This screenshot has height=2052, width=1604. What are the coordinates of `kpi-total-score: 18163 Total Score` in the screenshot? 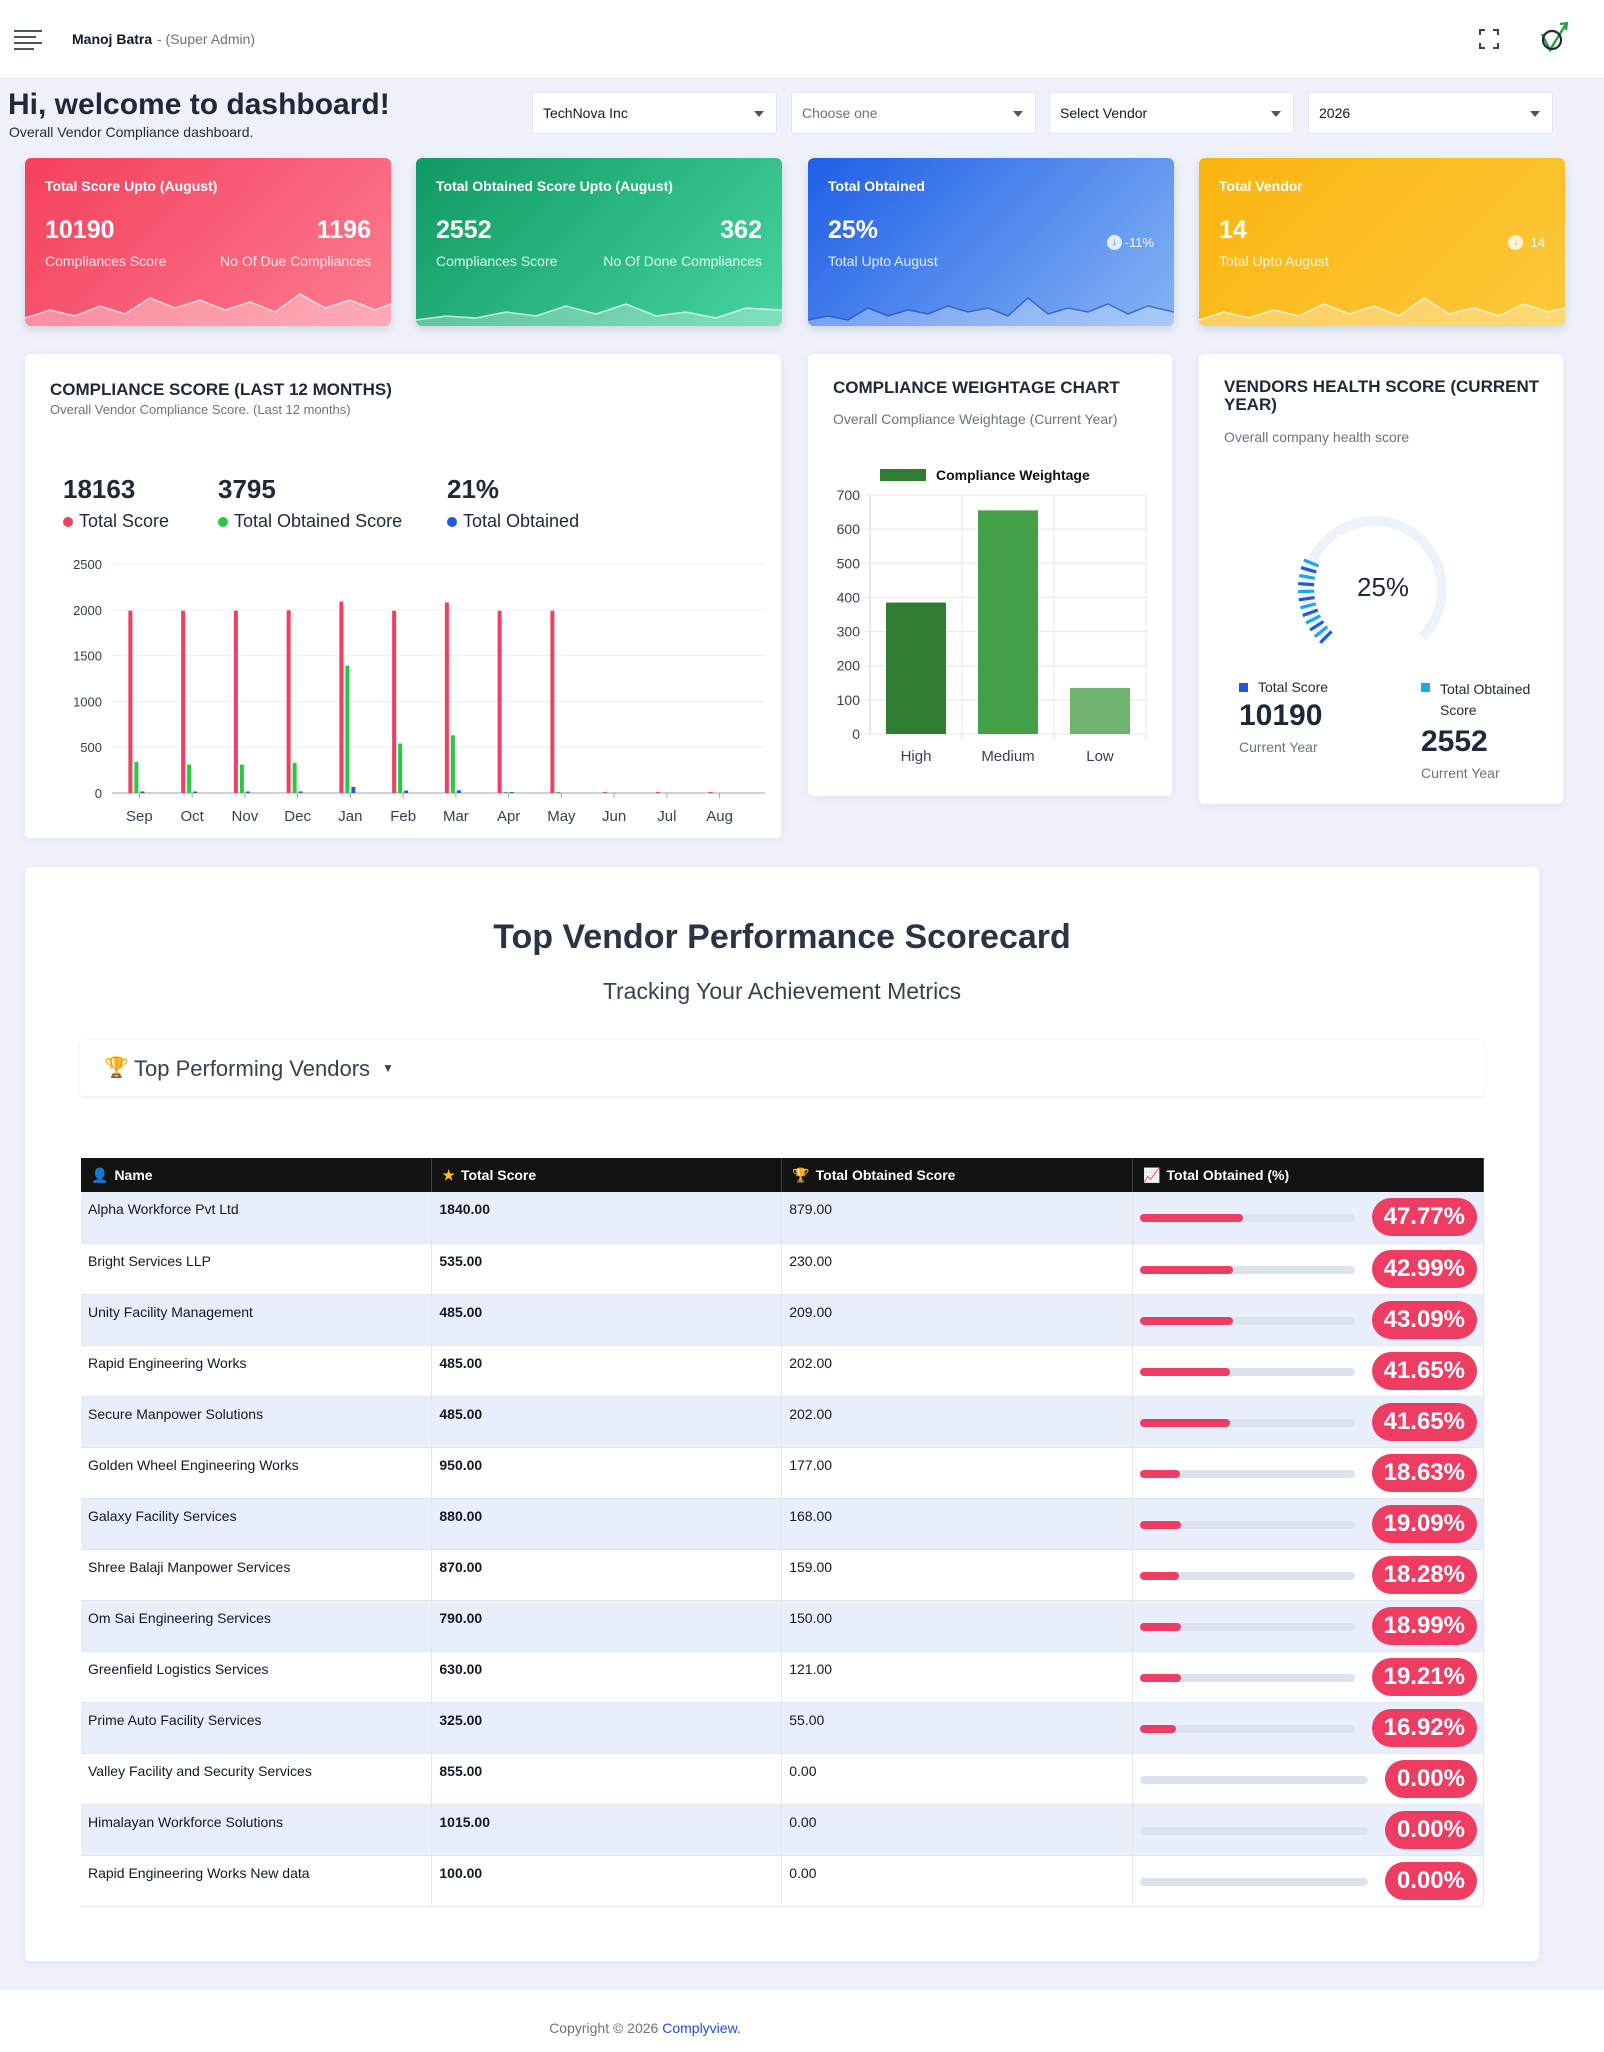 It's located at (116, 503).